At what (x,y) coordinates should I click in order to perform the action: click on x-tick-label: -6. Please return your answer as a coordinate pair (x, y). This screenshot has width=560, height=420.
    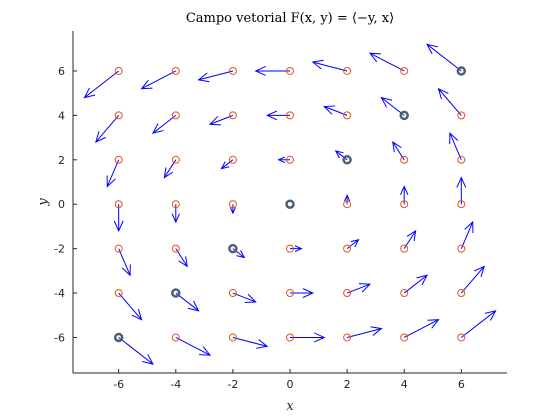
    Looking at the image, I should click on (118, 384).